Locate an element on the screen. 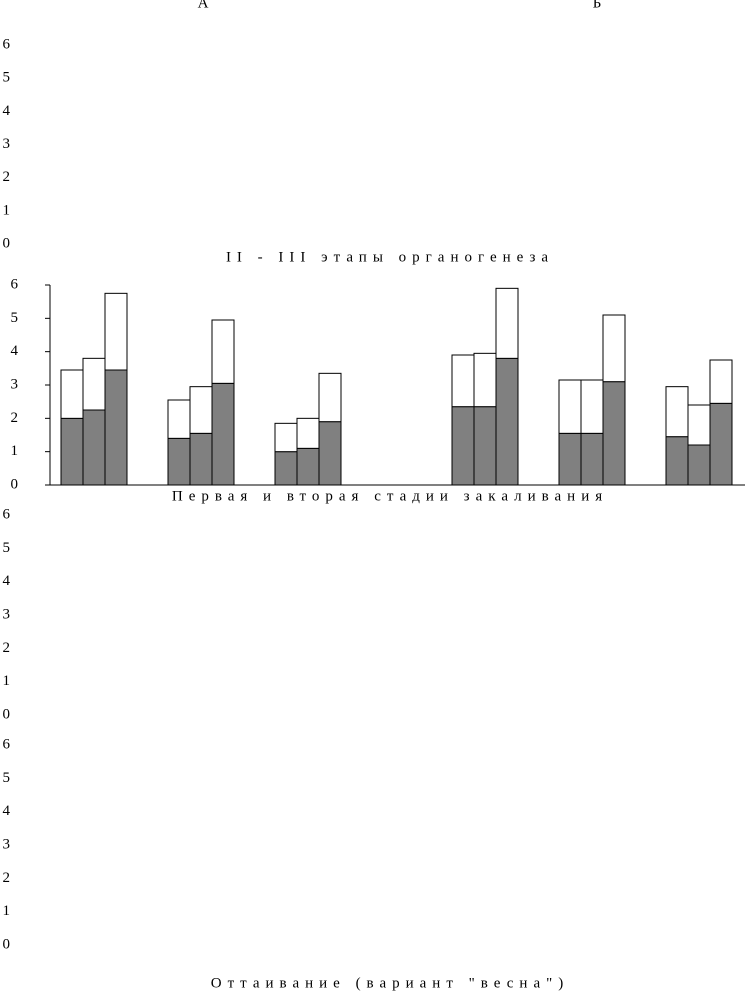 This screenshot has width=751, height=995. panel-title: Оттаивание (вариант "весна") is located at coordinates (390, 983).